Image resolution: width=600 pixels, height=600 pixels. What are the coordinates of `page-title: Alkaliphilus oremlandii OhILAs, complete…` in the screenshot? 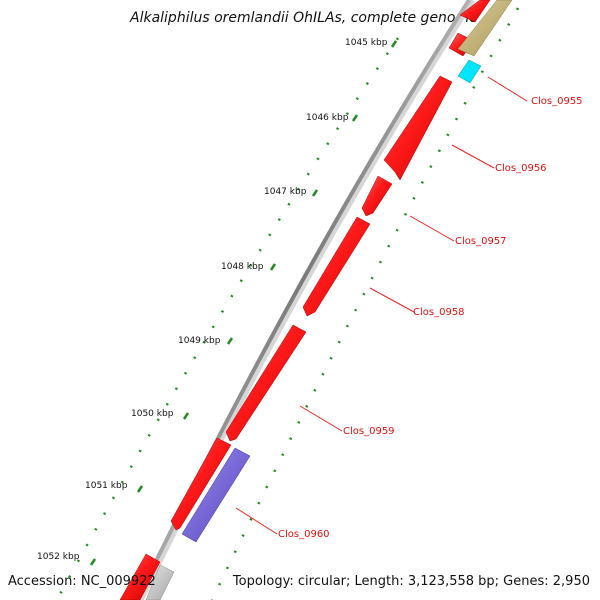 It's located at (304, 18).